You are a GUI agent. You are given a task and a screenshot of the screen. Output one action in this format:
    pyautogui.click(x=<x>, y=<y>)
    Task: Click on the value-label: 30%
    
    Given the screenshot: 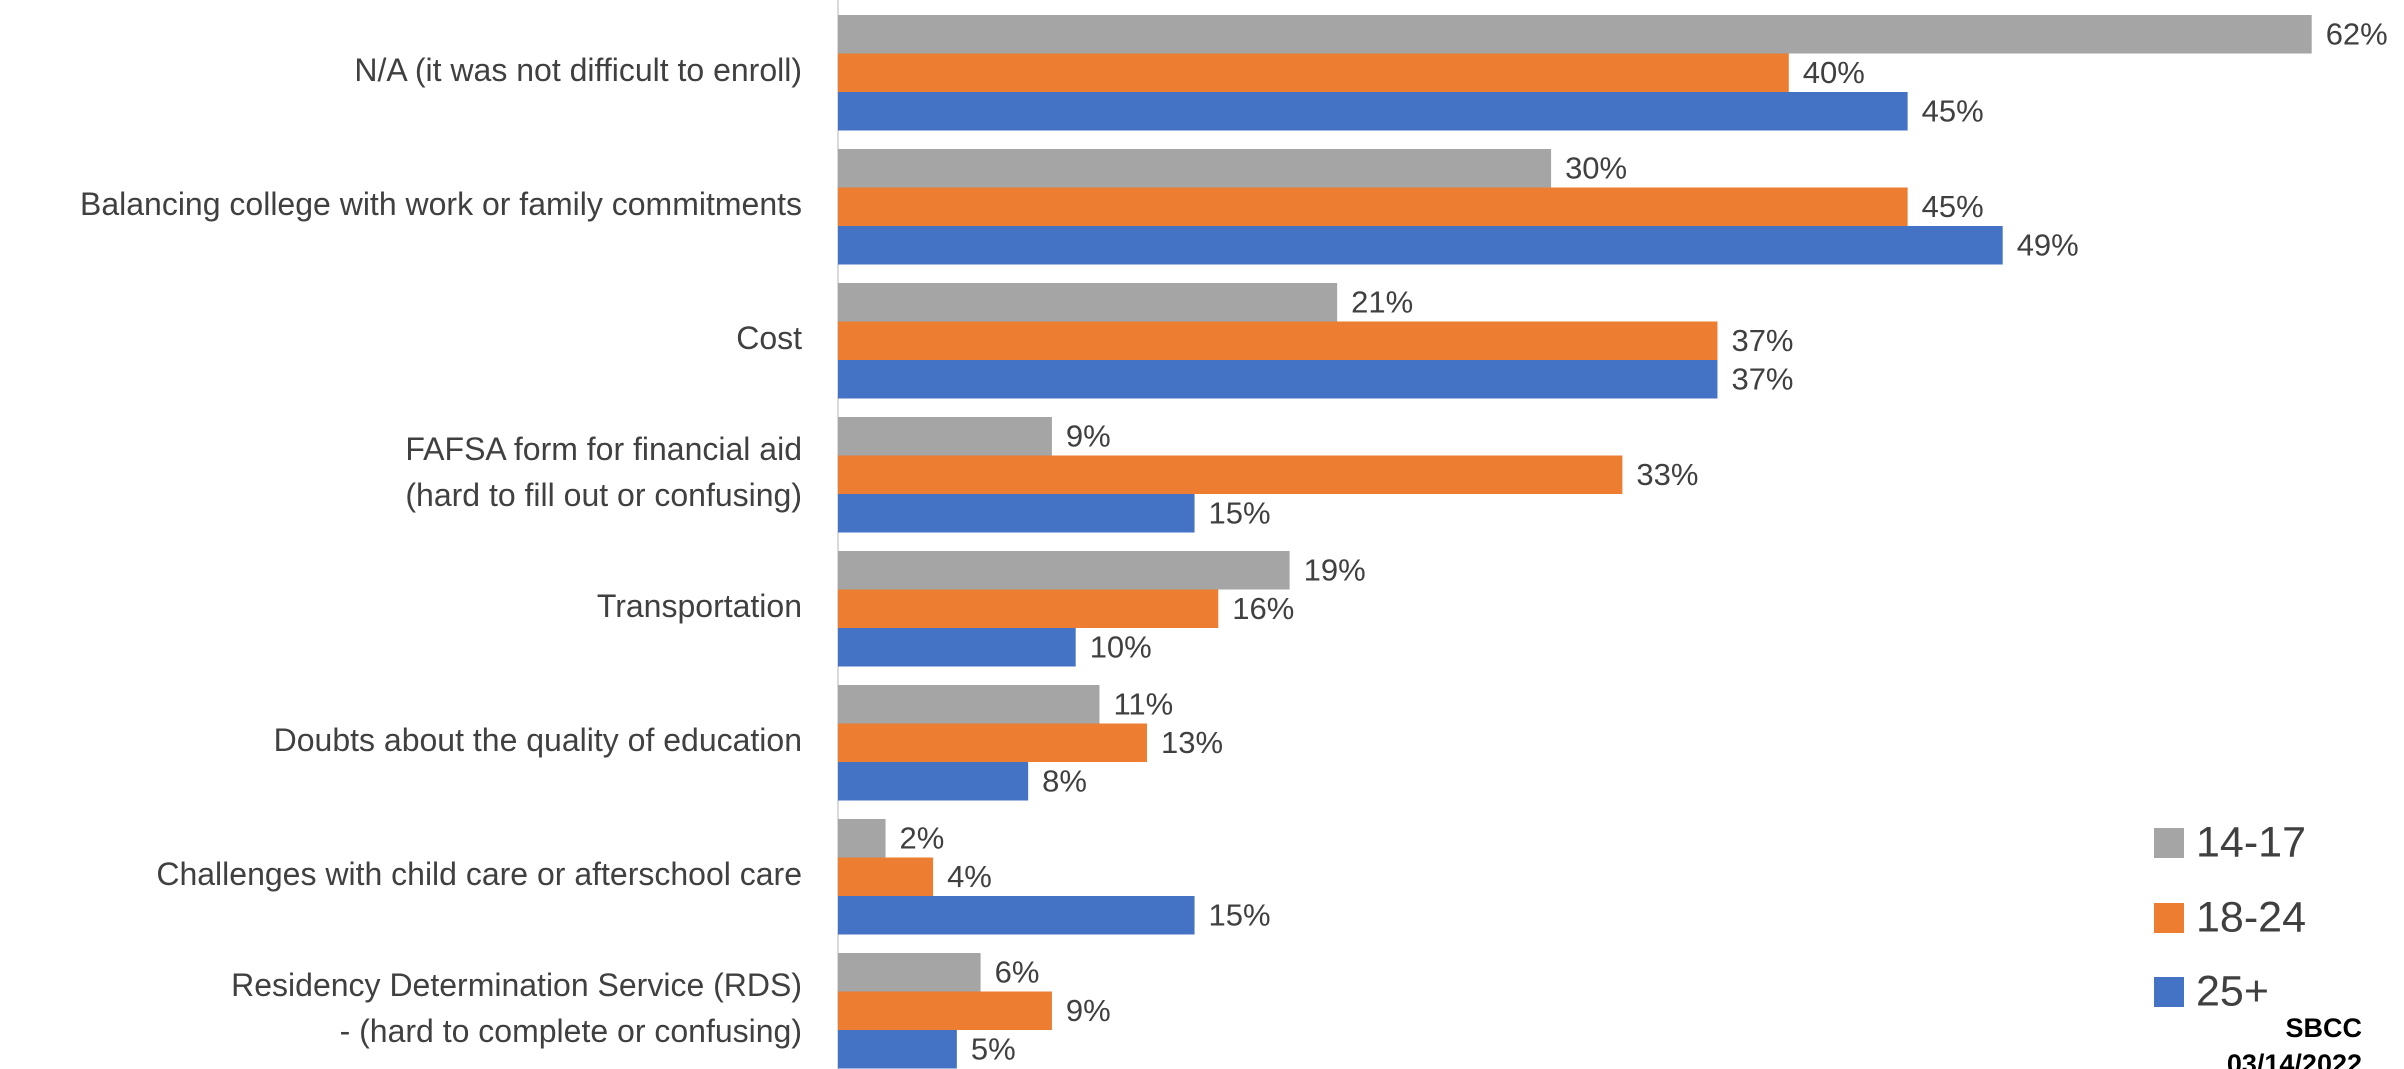 What is the action you would take?
    pyautogui.click(x=1596, y=167)
    